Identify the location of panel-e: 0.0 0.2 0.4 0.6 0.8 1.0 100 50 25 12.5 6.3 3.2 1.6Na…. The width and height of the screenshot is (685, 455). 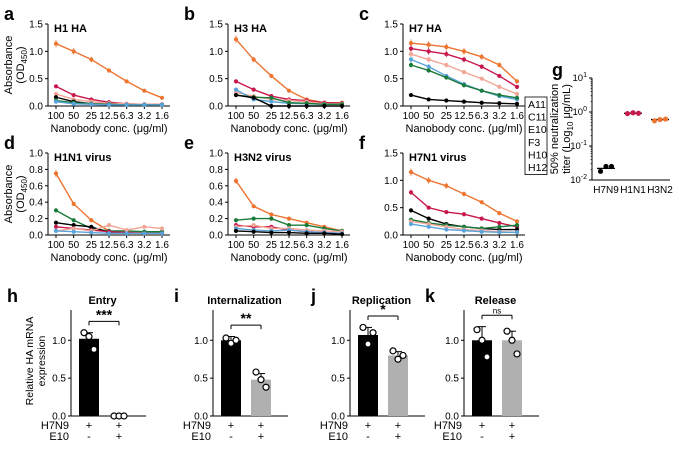
(267, 198).